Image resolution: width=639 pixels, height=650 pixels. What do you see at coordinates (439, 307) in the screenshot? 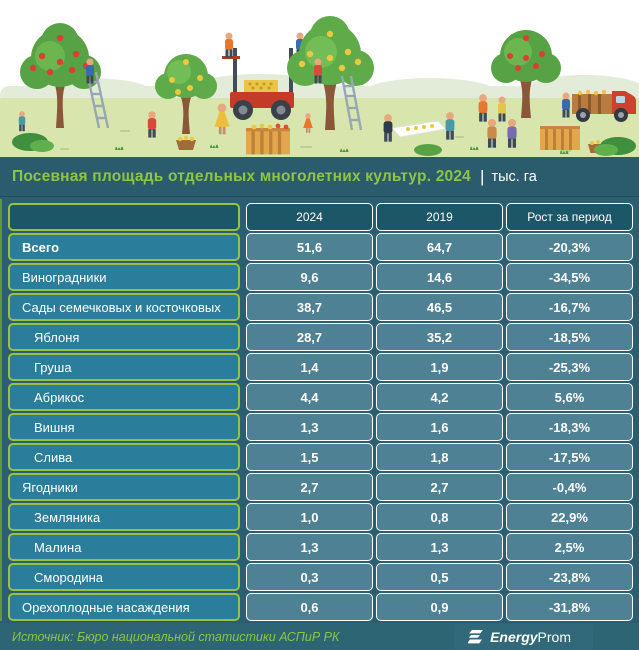
I see `row-values: 38,7 46,5 -16,7%` at bounding box center [439, 307].